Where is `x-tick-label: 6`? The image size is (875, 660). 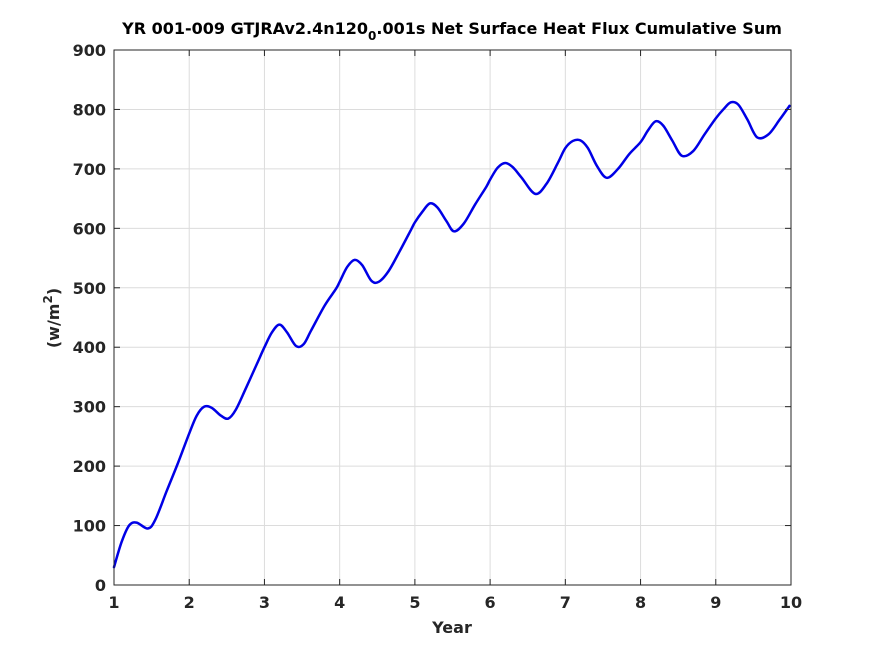
x-tick-label: 6 is located at coordinates (490, 602).